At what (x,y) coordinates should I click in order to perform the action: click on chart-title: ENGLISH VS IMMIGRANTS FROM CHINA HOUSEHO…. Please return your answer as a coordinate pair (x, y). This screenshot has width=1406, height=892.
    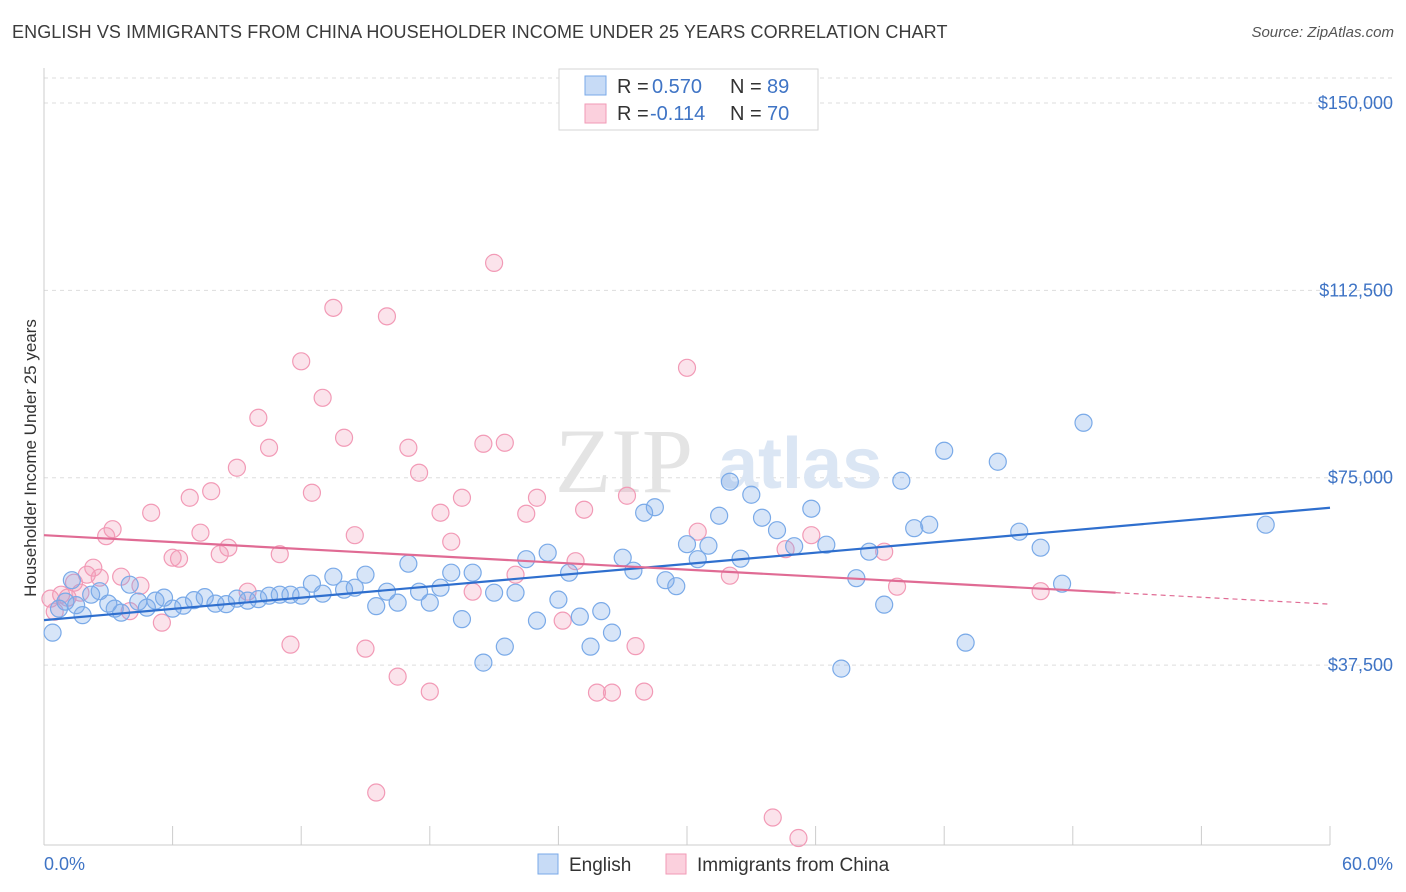
    Looking at the image, I should click on (480, 32).